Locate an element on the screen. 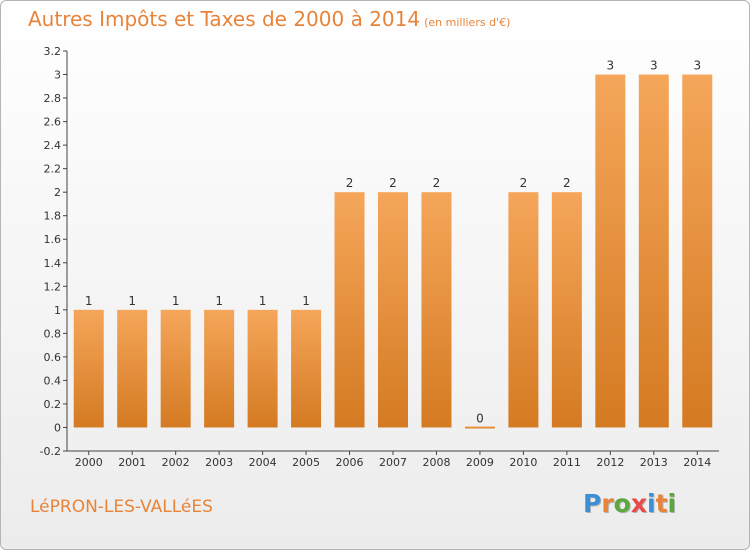 This screenshot has width=750, height=550. x-tick-label: 2005 is located at coordinates (306, 462).